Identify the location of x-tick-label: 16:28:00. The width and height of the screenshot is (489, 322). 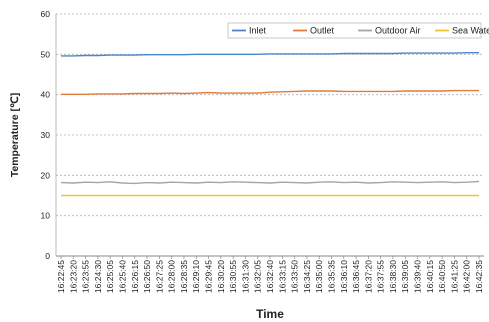
(172, 276).